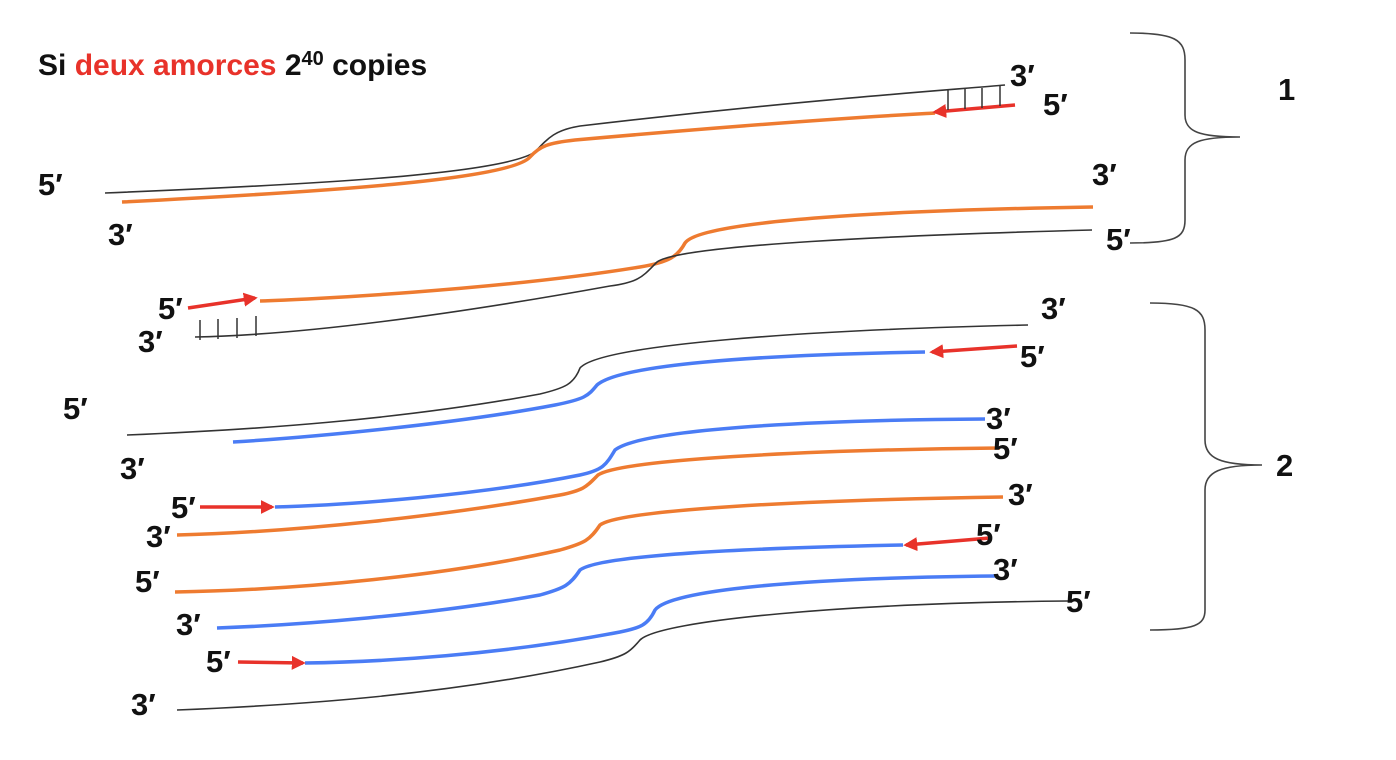  I want to click on title-suffix: copies, so click(379, 65).